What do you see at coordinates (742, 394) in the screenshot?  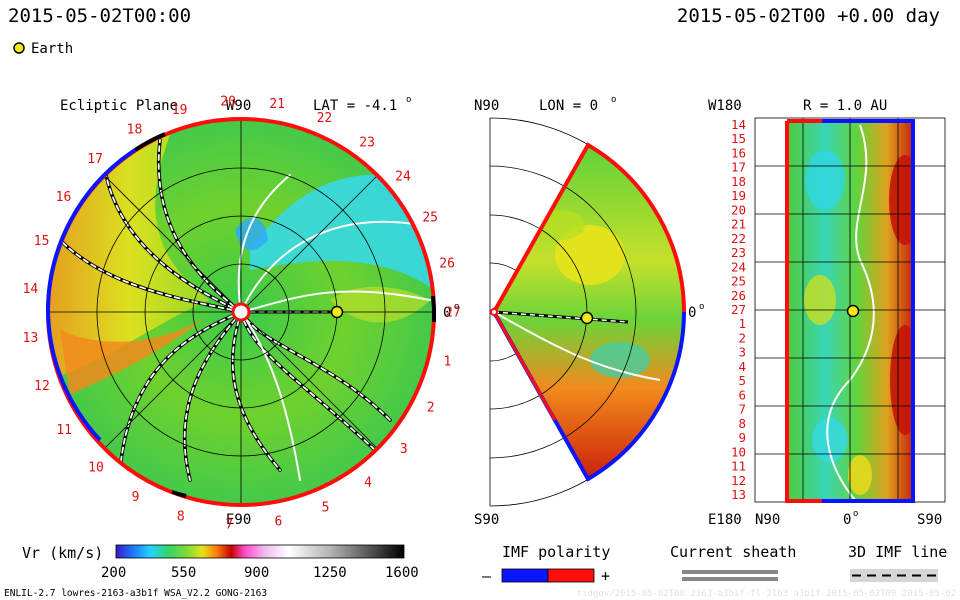 I see `radial-row-number: 6` at bounding box center [742, 394].